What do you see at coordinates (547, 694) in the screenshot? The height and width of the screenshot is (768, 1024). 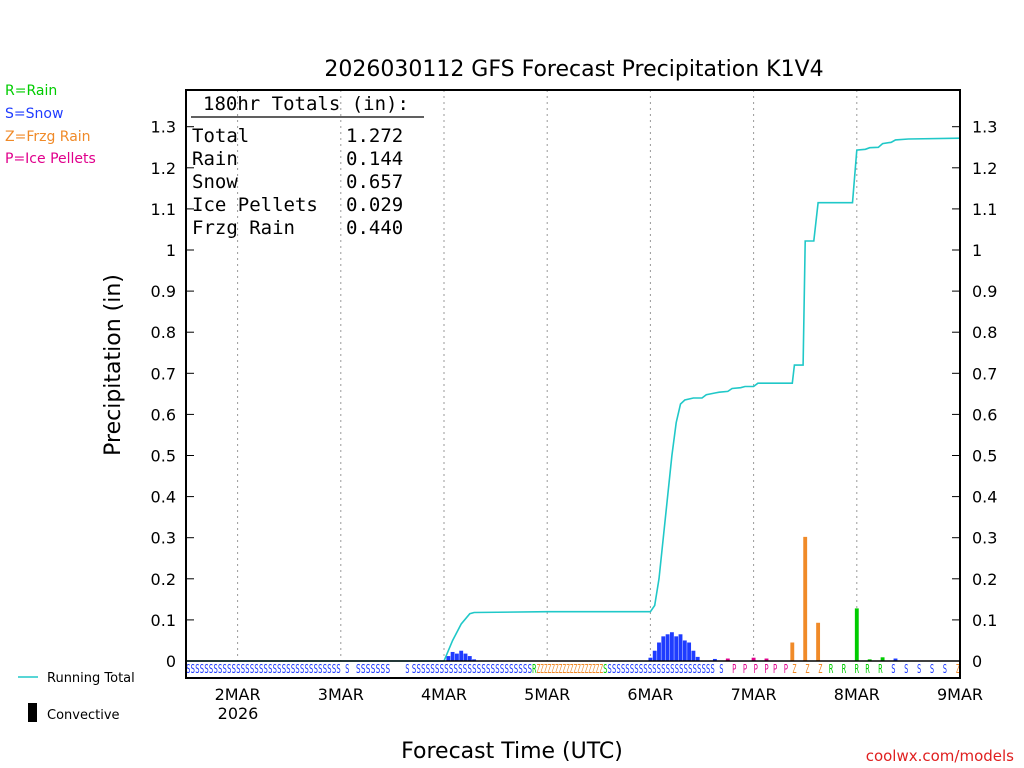 I see `x-tick-5mar: 5MAR` at bounding box center [547, 694].